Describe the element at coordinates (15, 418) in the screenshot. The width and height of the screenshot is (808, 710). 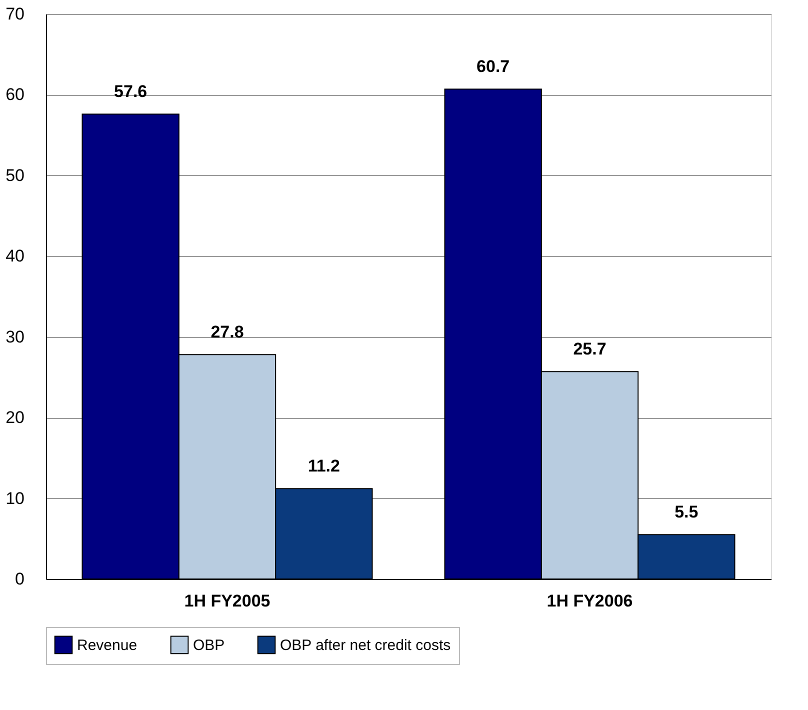
I see `y-tick-label: 20` at that location.